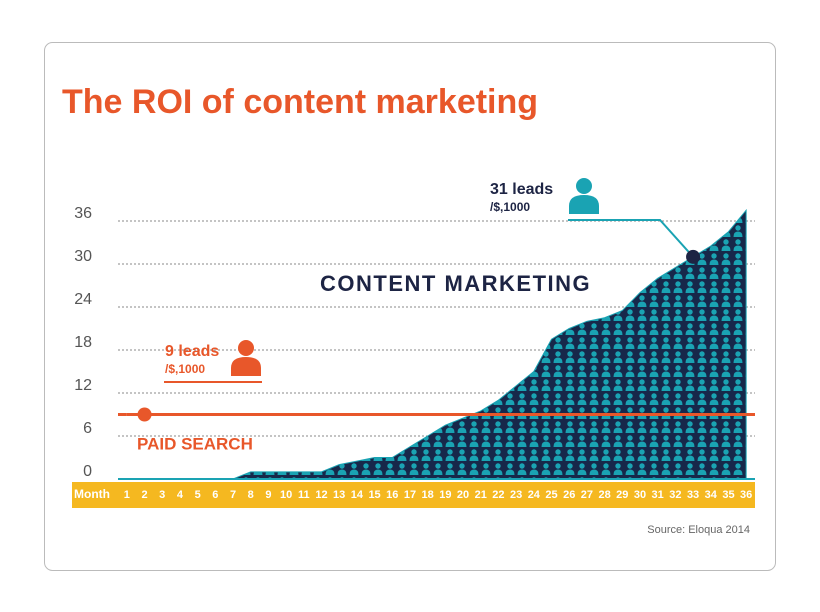  Describe the element at coordinates (251, 495) in the screenshot. I see `x-tick-label: 8` at that location.